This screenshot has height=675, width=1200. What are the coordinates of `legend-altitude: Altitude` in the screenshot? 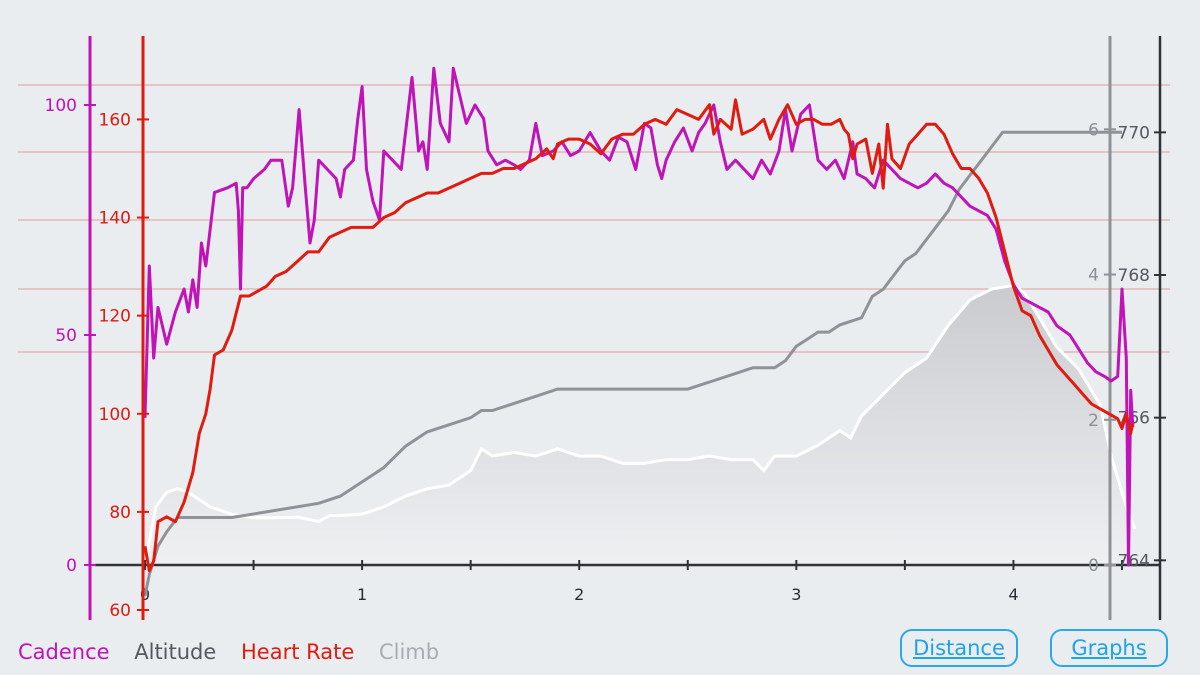 It's located at (175, 652).